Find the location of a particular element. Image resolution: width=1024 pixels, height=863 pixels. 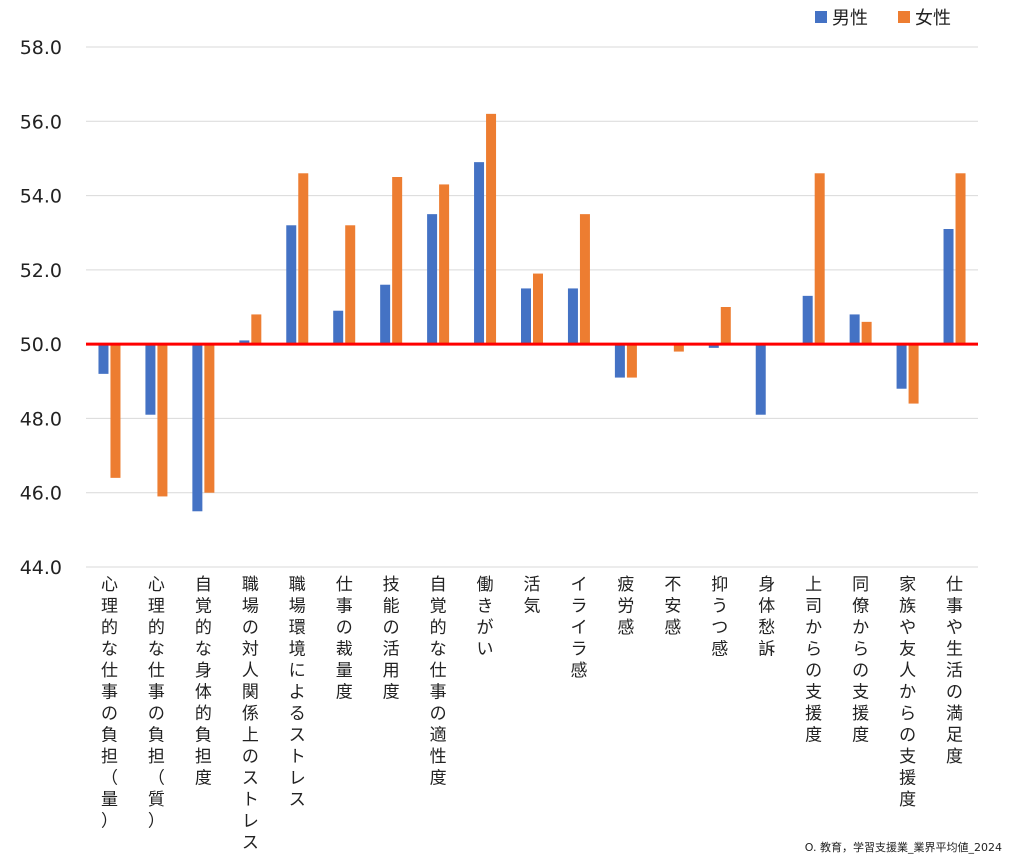

x-category-label: 不安感 is located at coordinates (672, 606).